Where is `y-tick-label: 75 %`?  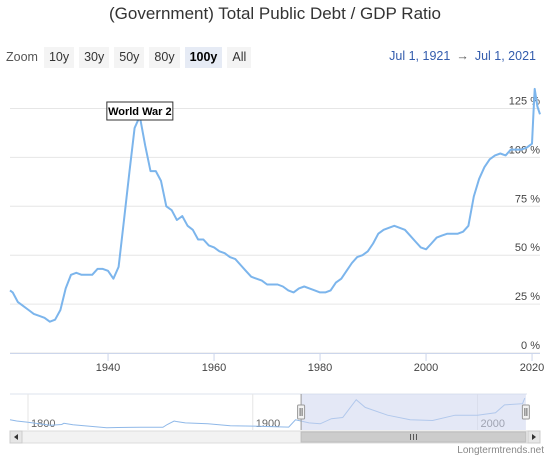 y-tick-label: 75 % is located at coordinates (527, 199).